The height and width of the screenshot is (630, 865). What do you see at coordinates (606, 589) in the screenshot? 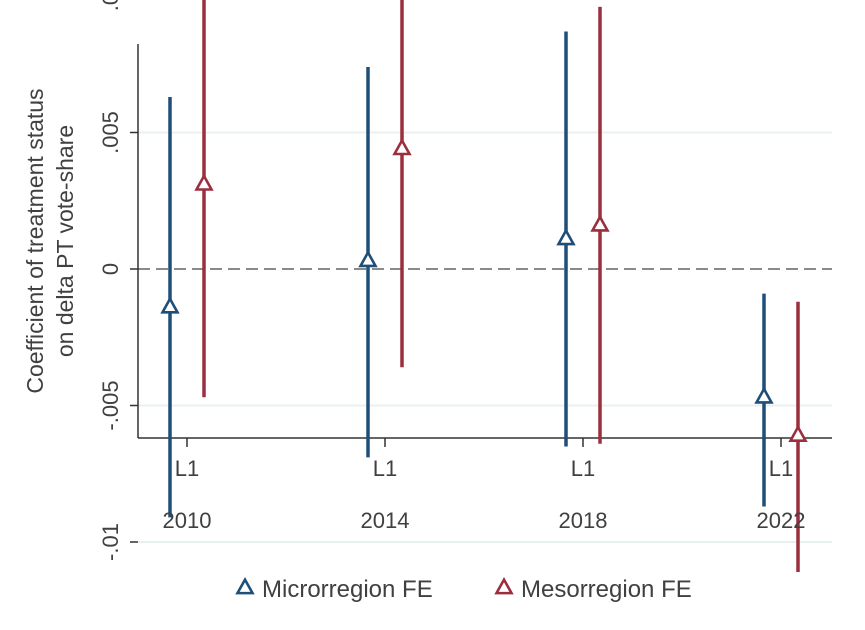
I see `legend-label: Mesorregion FE` at bounding box center [606, 589].